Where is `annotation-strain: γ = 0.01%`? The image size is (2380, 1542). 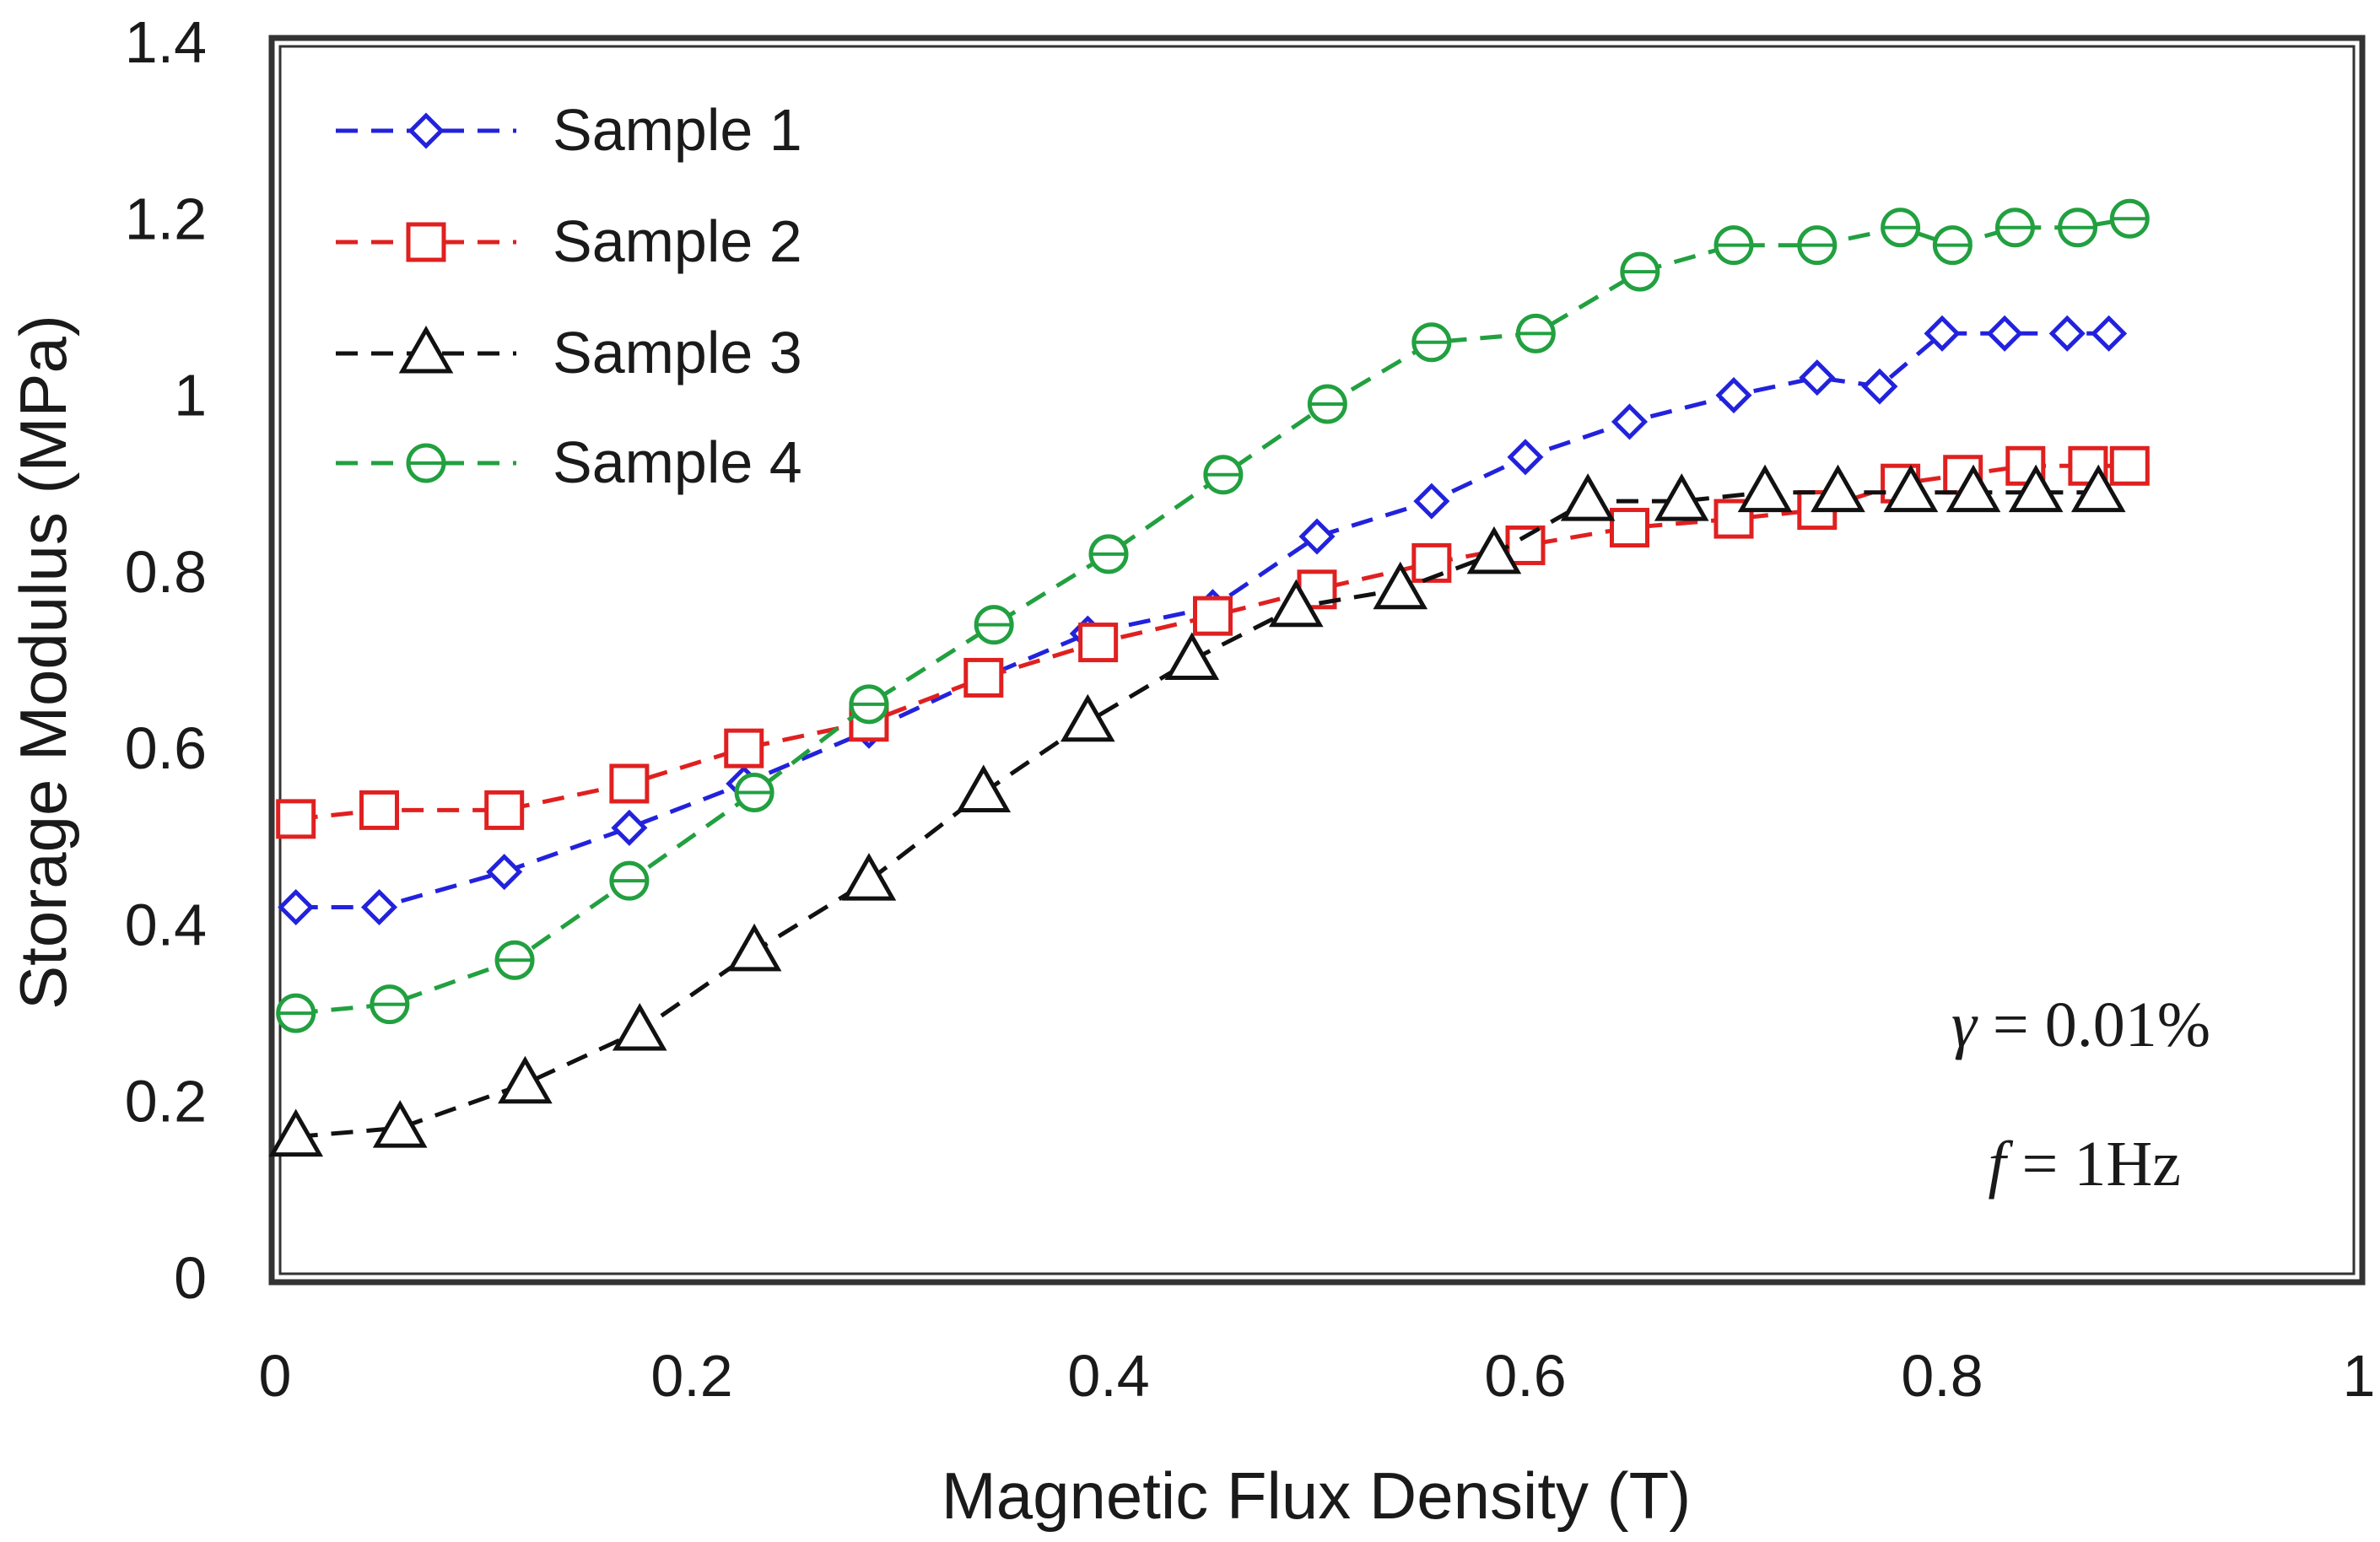 annotation-strain: γ = 0.01% is located at coordinates (2080, 1024).